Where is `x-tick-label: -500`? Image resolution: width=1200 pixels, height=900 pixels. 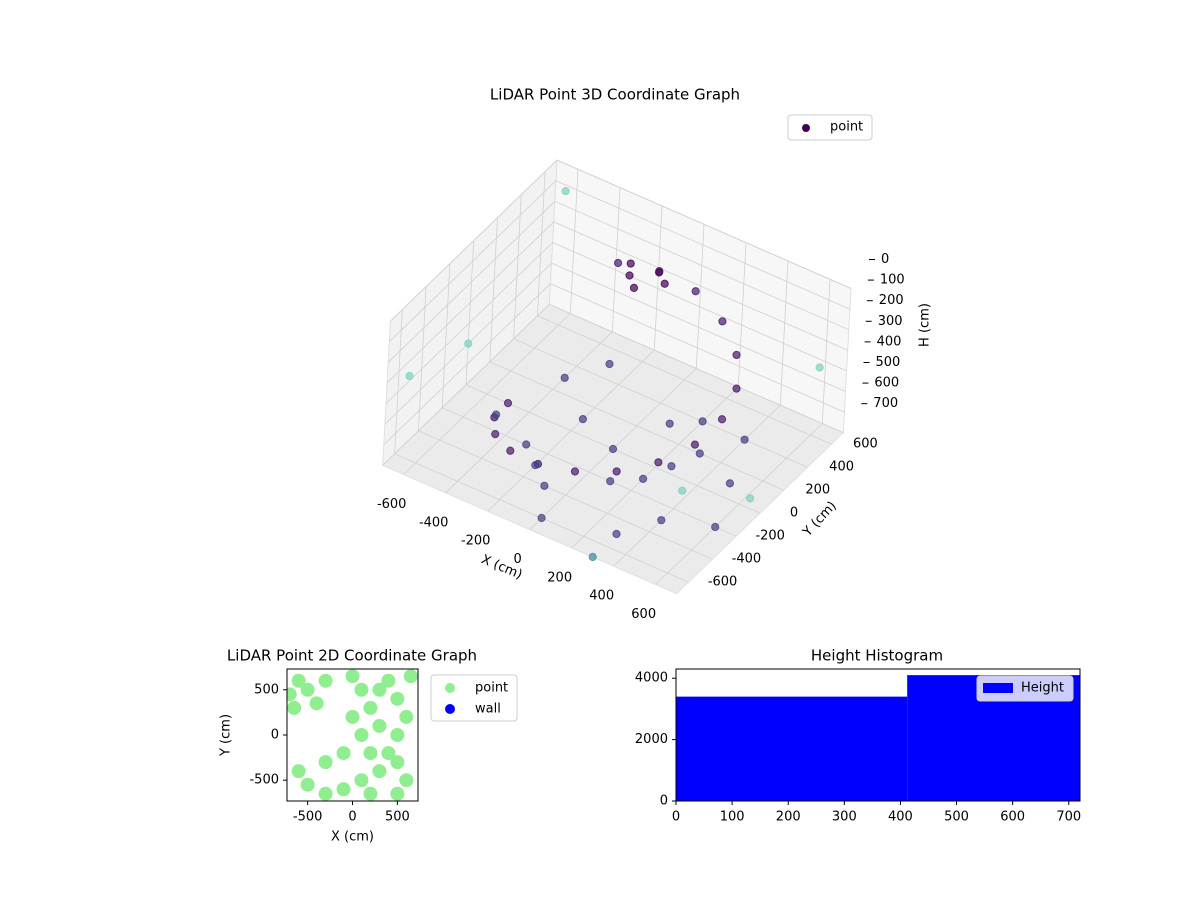
x-tick-label: -500 is located at coordinates (308, 817).